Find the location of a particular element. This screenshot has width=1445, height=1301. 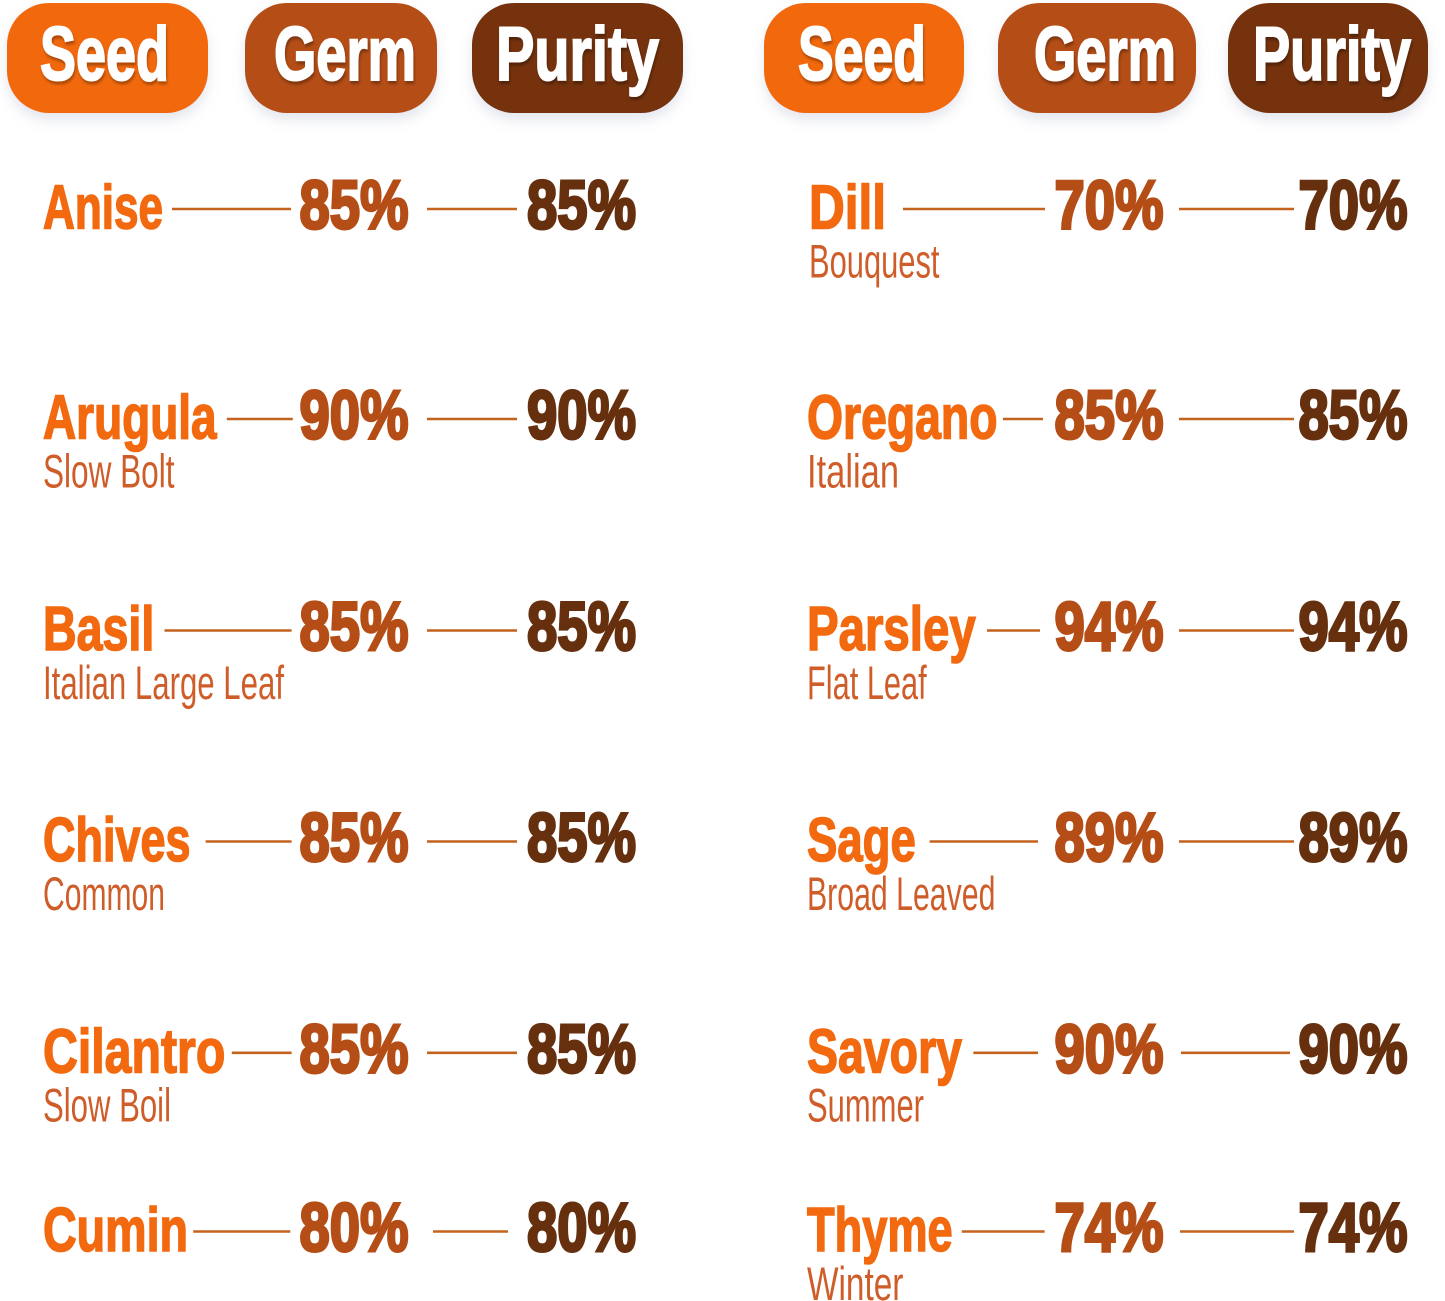

svg-text: Parsley is located at coordinates (891, 629).